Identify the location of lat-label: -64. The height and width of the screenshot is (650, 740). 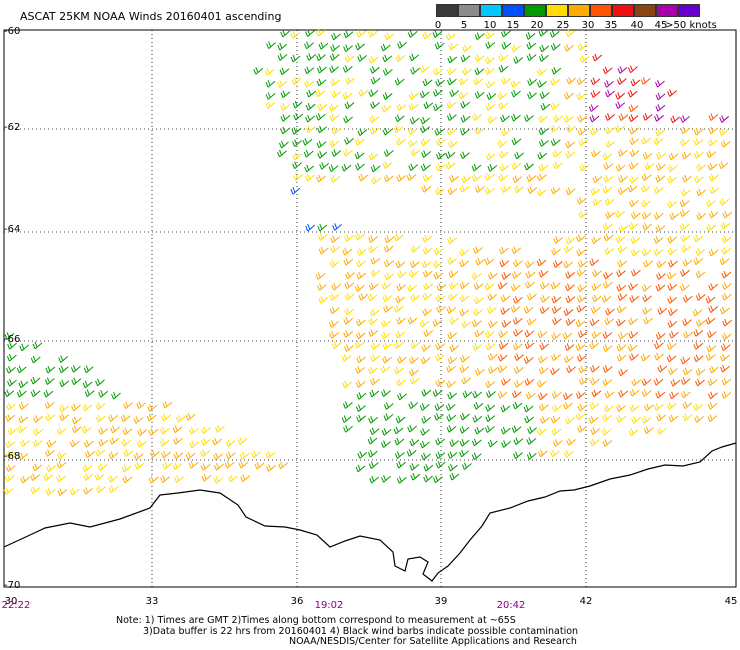
(12, 229).